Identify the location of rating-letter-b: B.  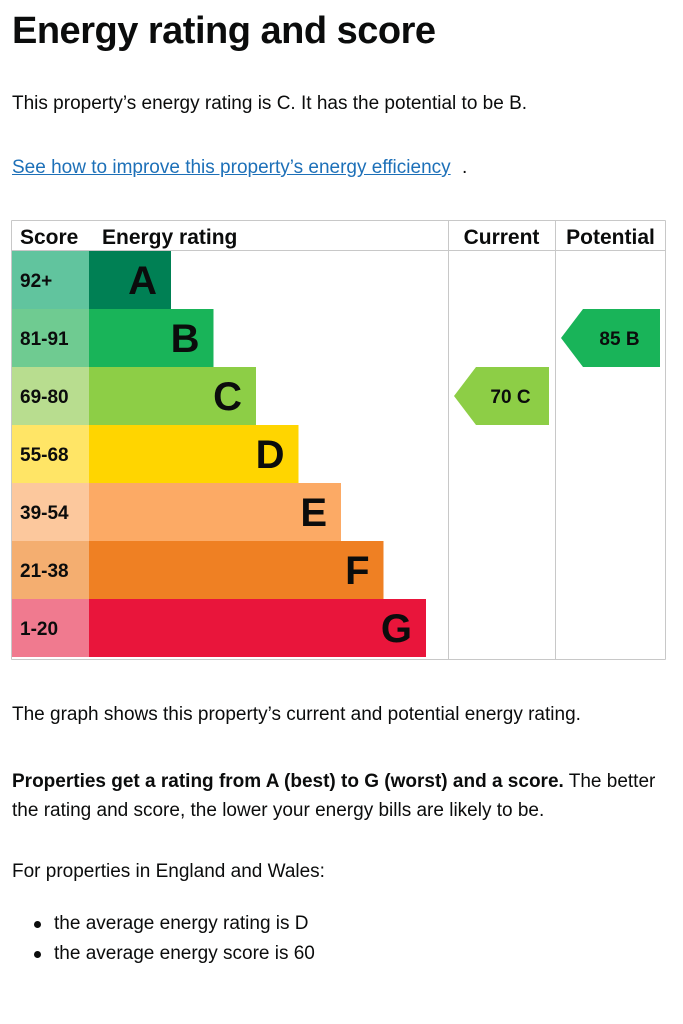
(185, 339).